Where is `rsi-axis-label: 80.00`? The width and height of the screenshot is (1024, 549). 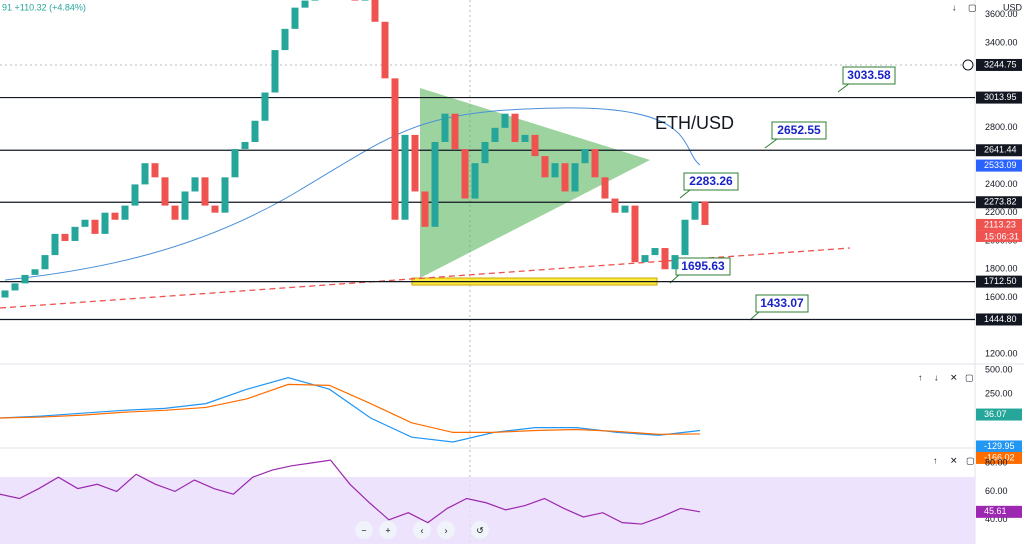 rsi-axis-label: 80.00 is located at coordinates (996, 462).